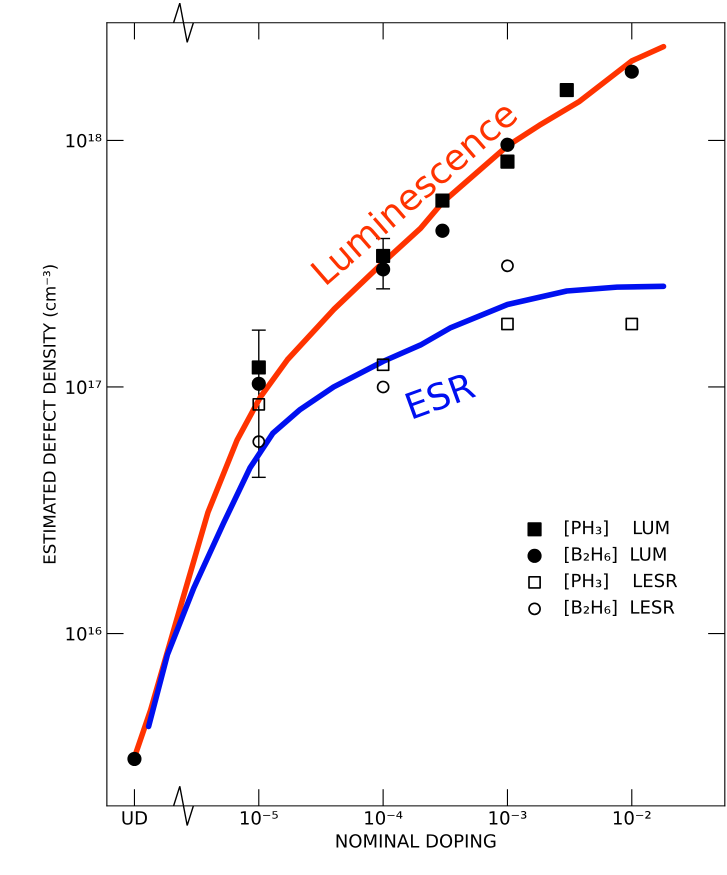  Describe the element at coordinates (616, 528) in the screenshot. I see `legend-label: [PH₃] LUM` at that location.